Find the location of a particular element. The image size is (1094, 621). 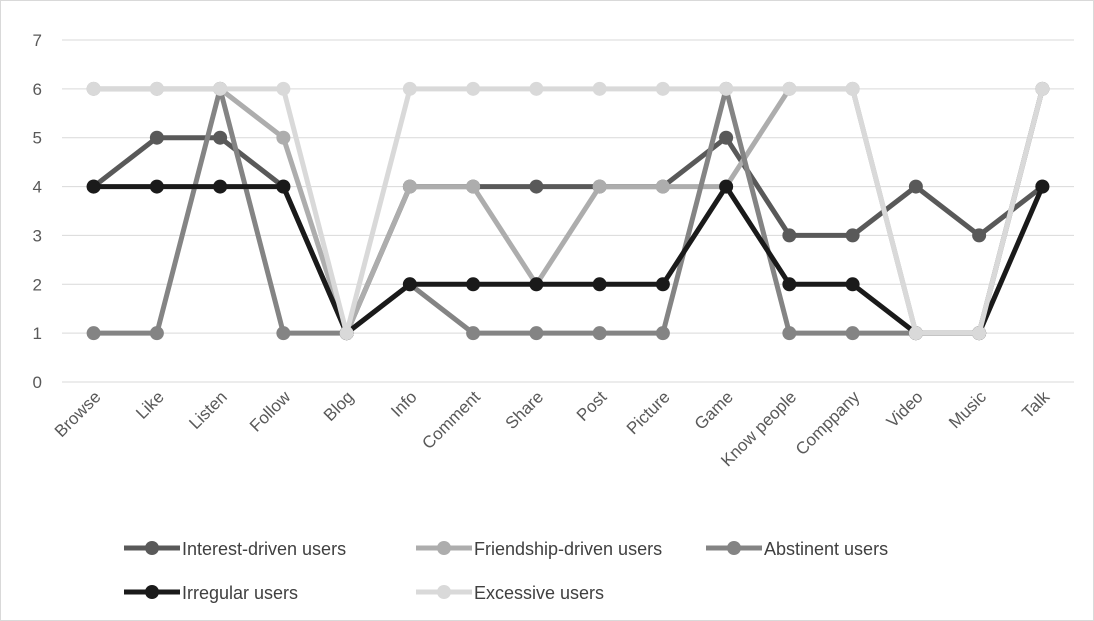

legend-label: Excessive users is located at coordinates (539, 593).